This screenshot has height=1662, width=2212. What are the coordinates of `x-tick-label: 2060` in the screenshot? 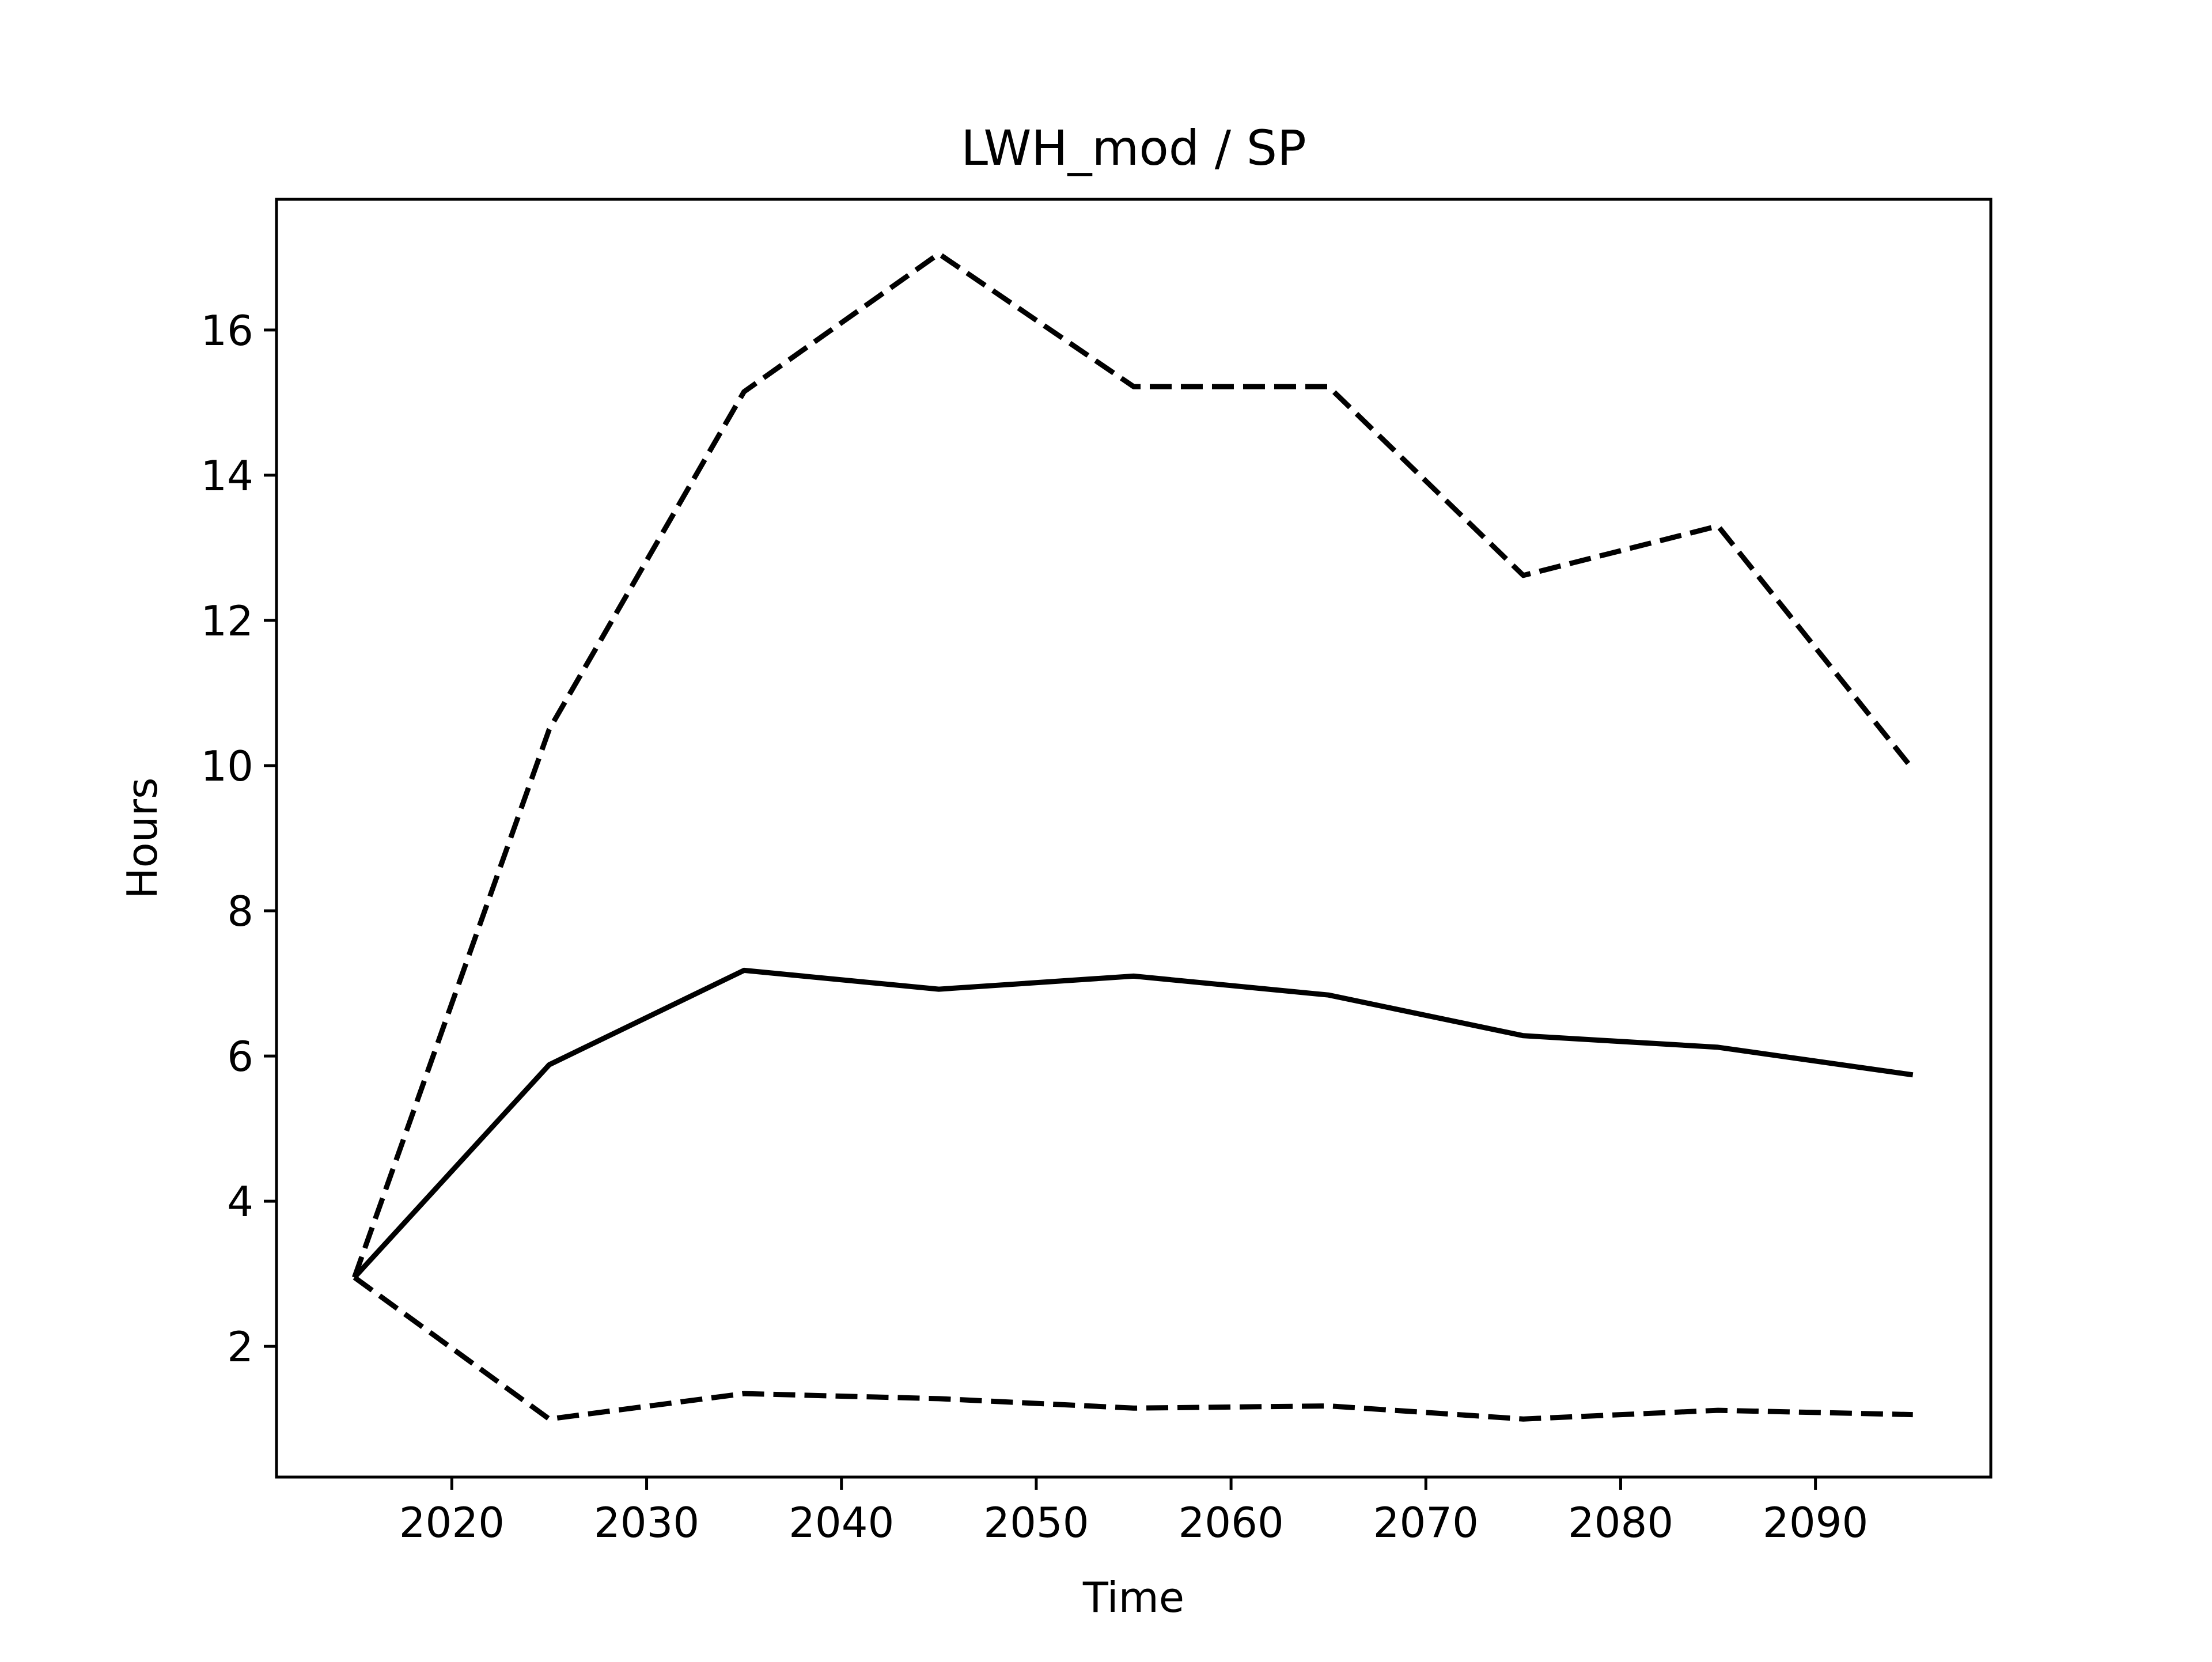 It's located at (1230, 1523).